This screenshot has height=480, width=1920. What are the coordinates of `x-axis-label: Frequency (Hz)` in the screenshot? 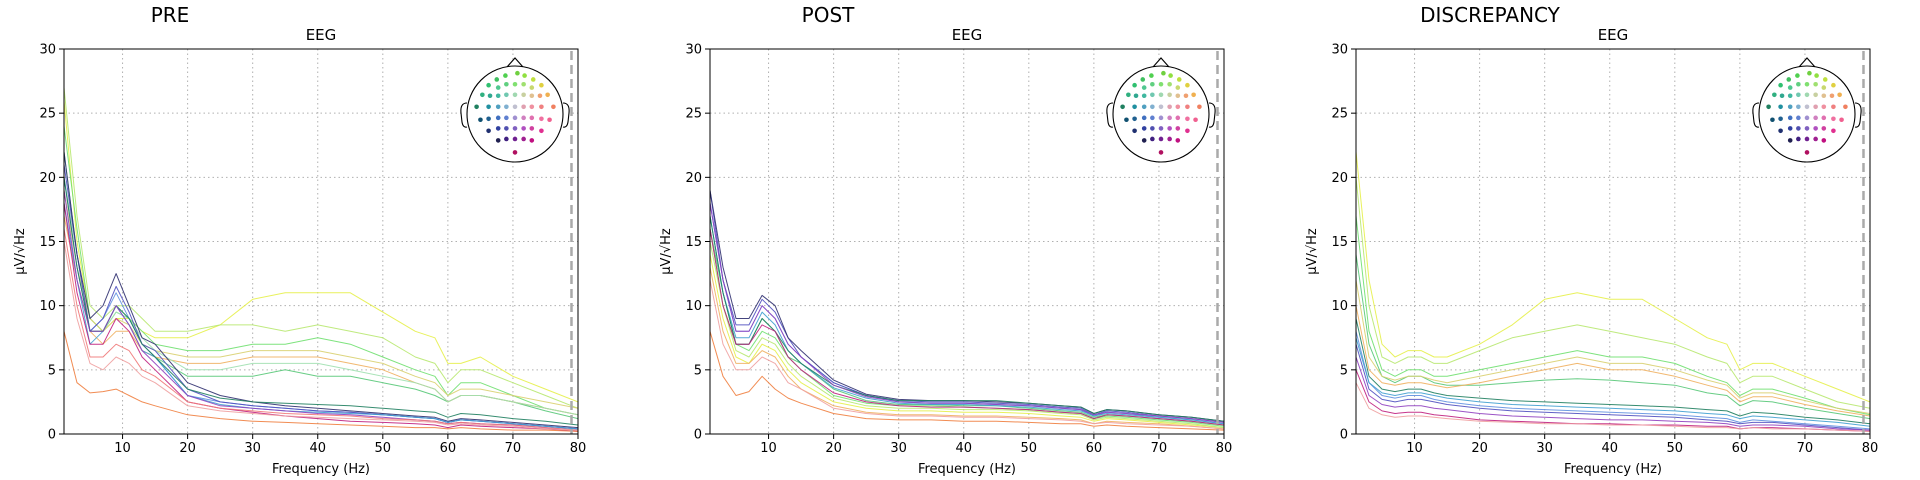 It's located at (967, 469).